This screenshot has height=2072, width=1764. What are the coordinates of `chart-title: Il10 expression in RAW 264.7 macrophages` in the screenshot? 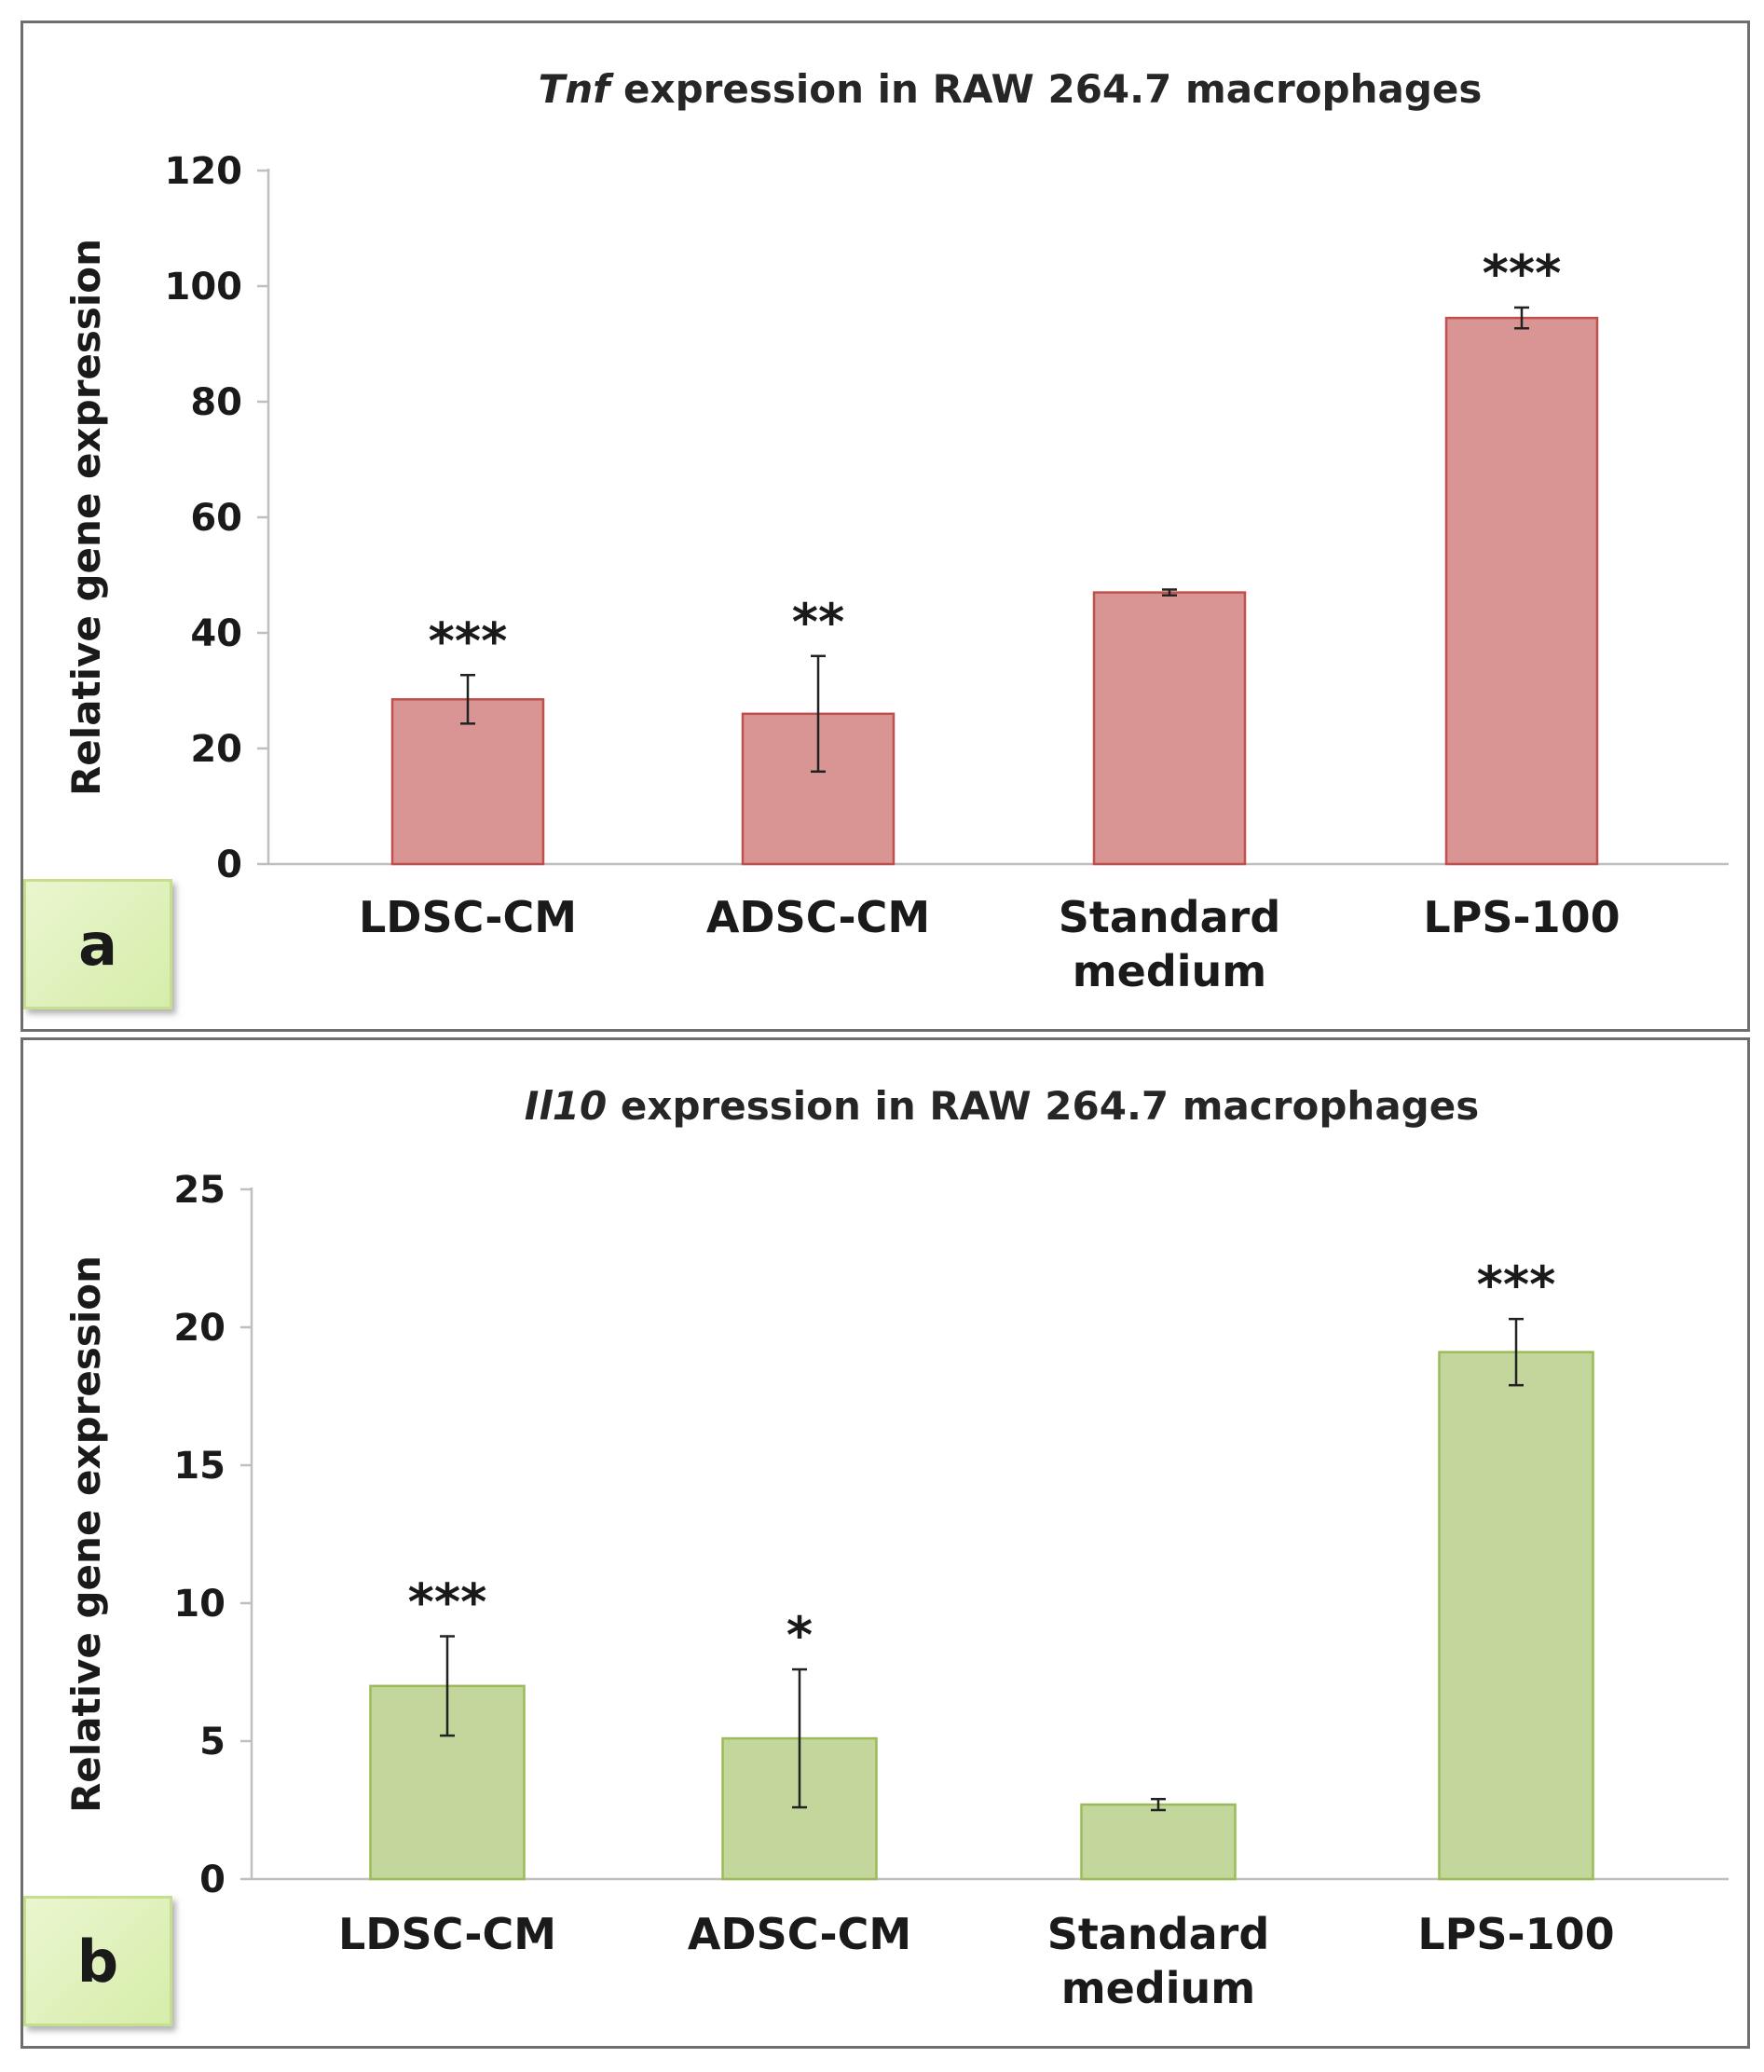 It's located at (1002, 1106).